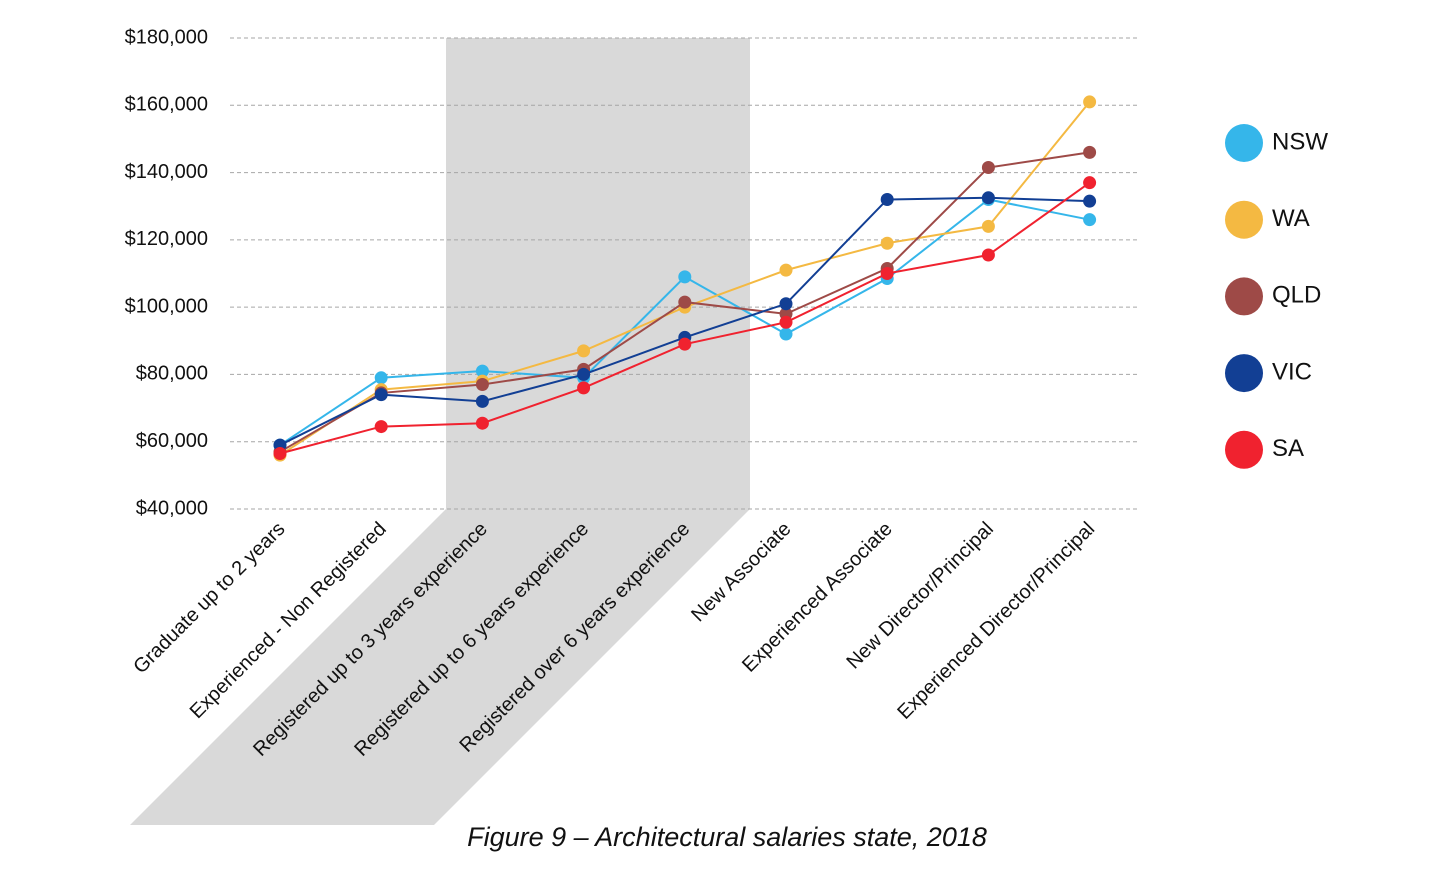  I want to click on y-tick-label: $60,000, so click(172, 441).